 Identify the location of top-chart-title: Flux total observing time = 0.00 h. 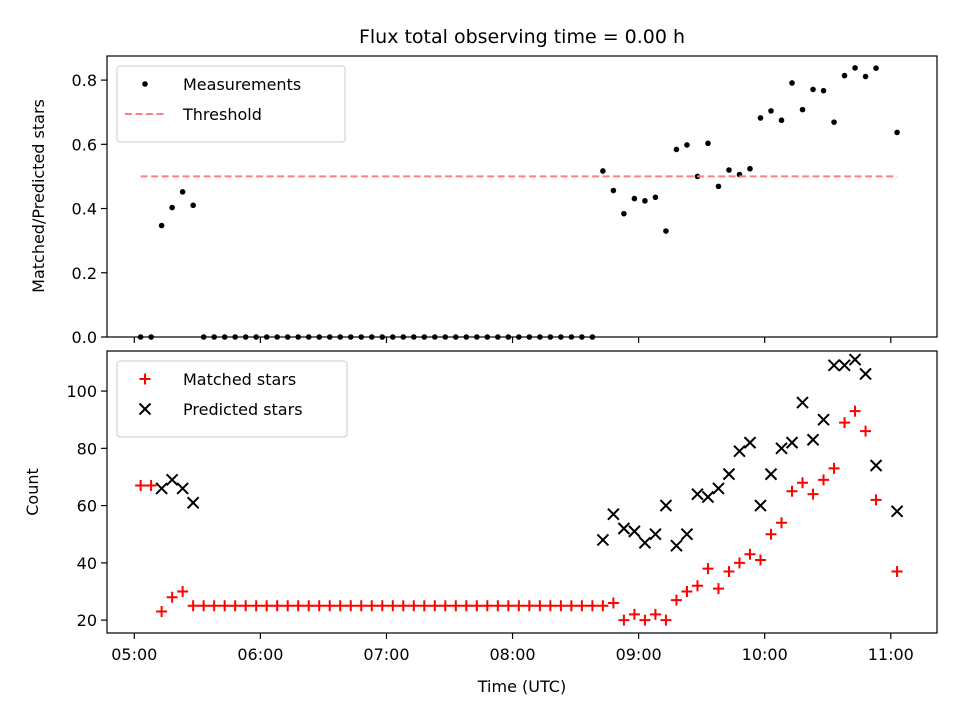
(522, 37).